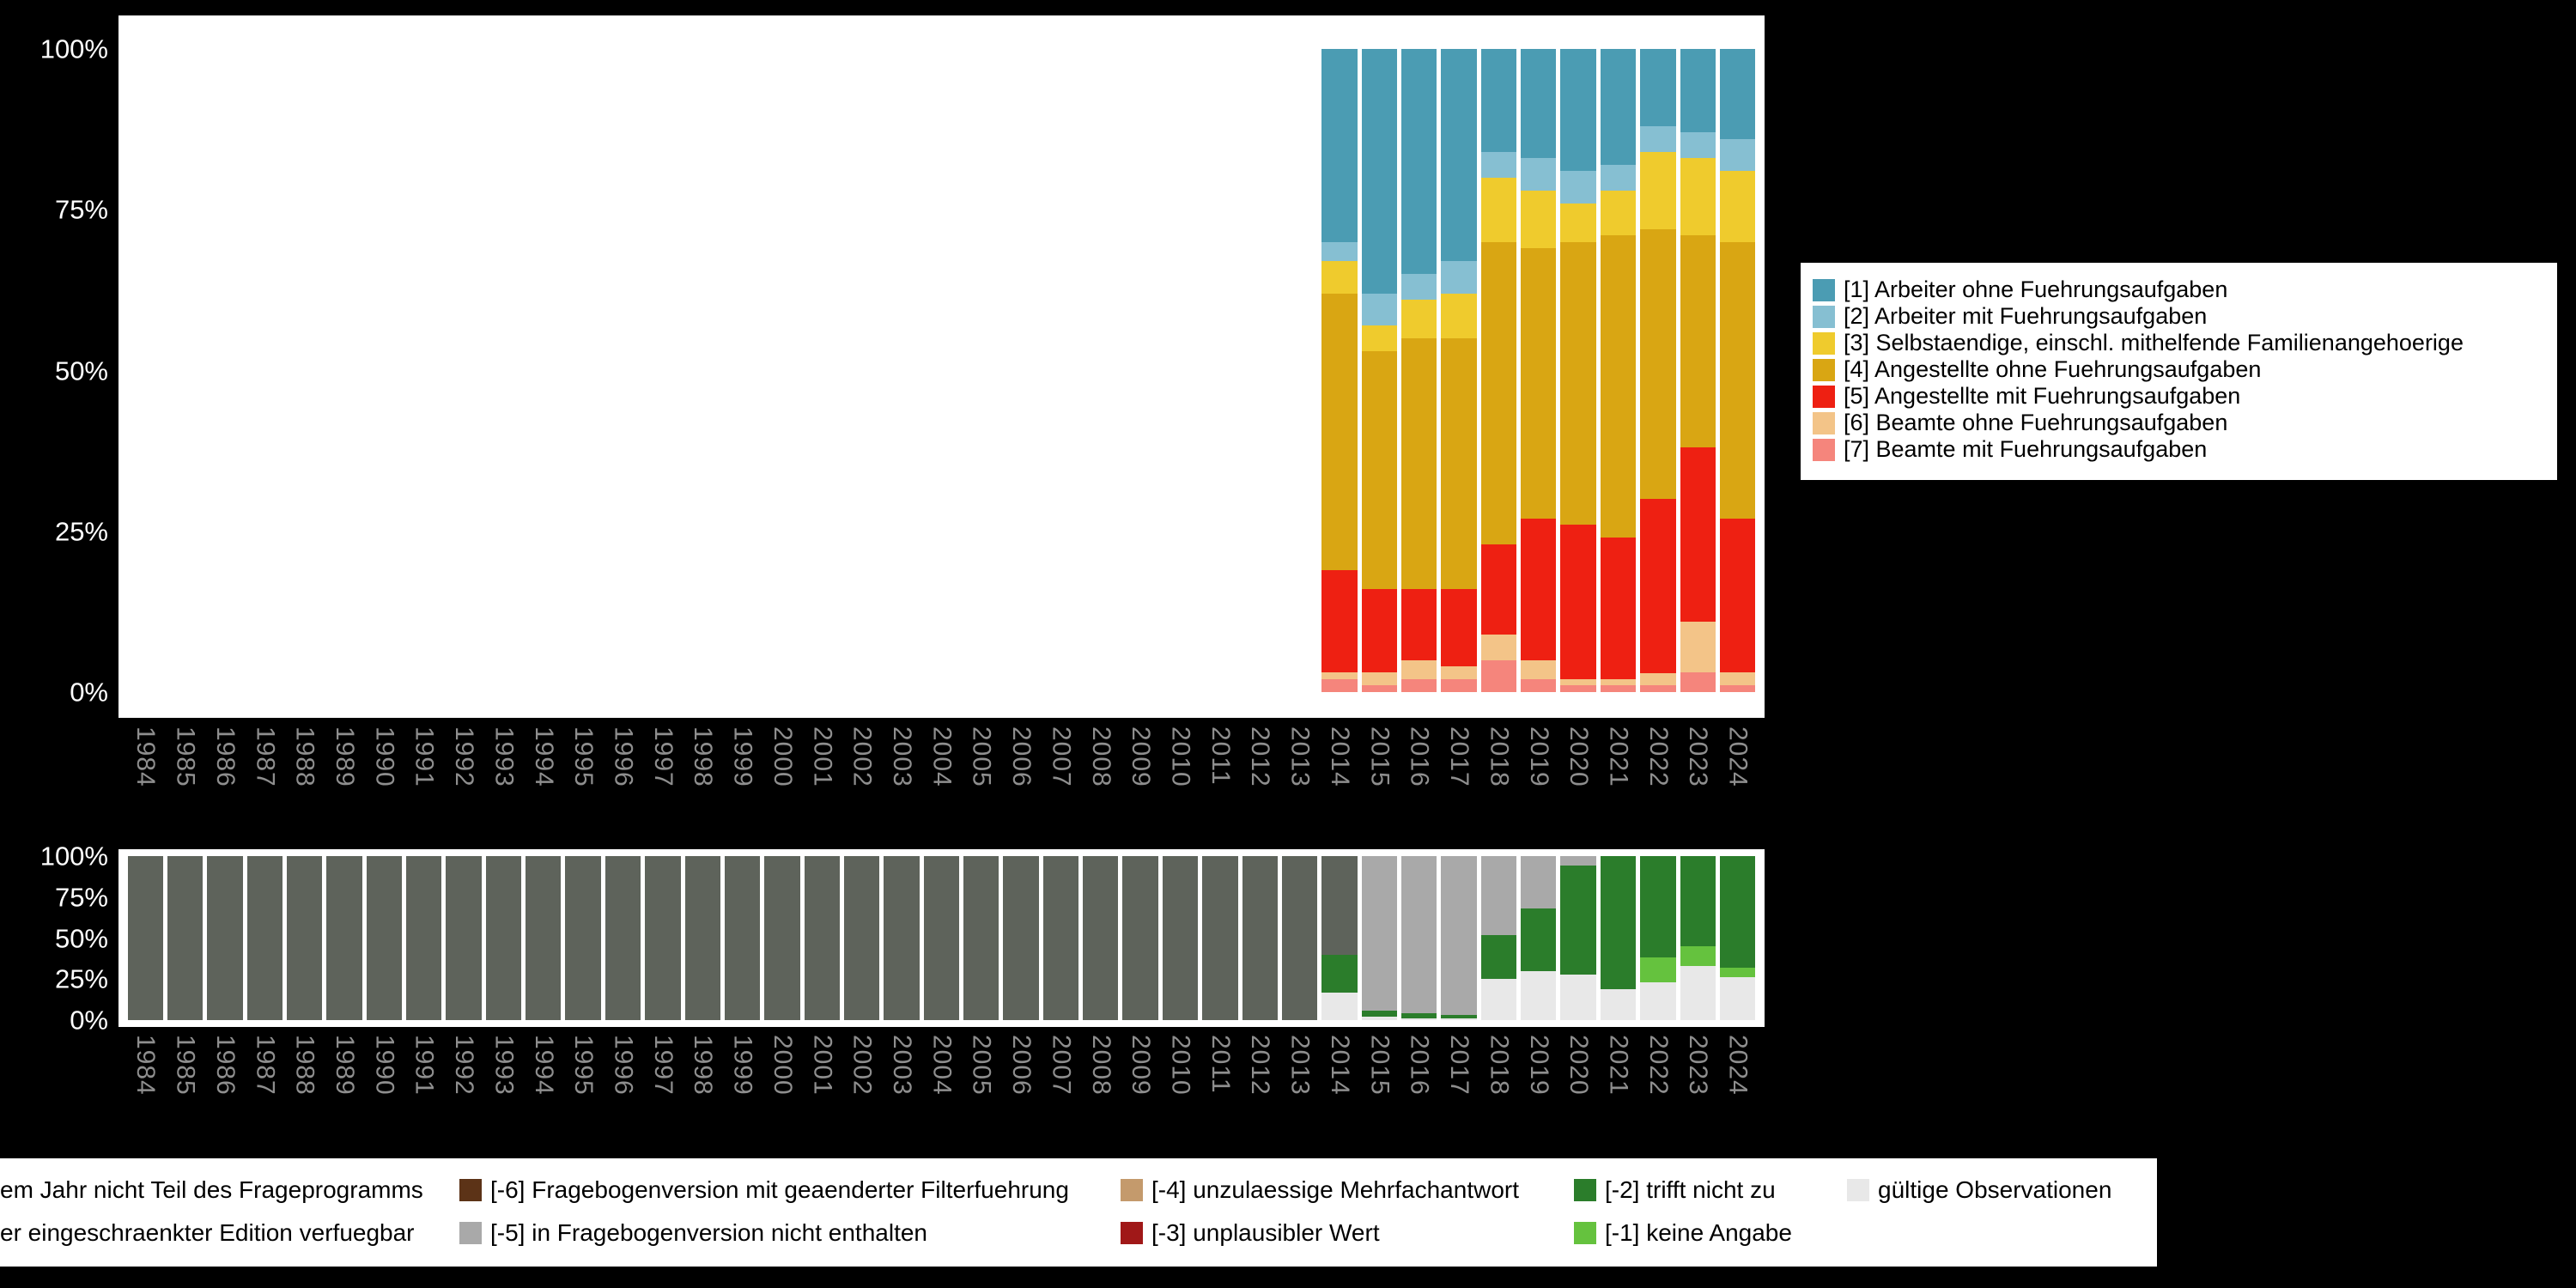  Describe the element at coordinates (1499, 1065) in the screenshot. I see `x-tick-label: 2018` at that location.